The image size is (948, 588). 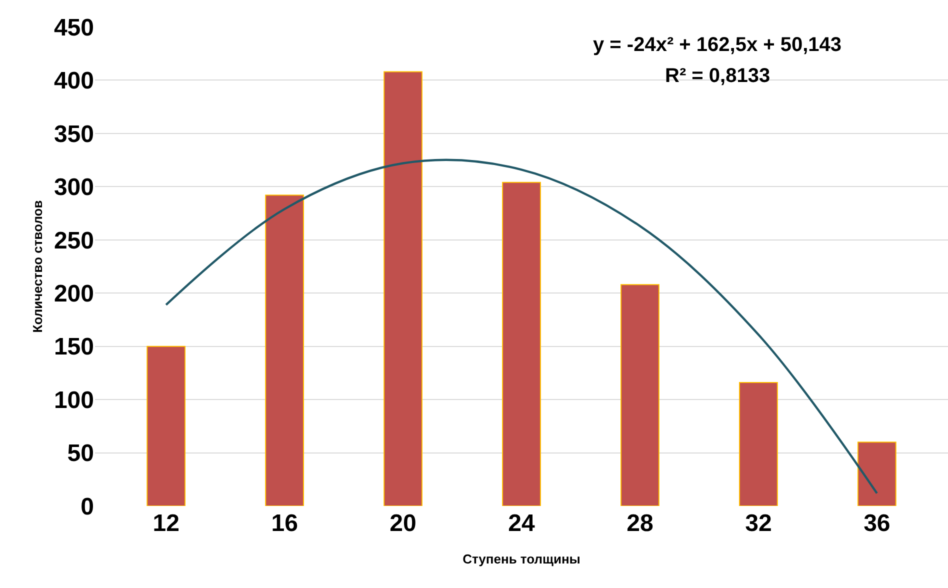 I want to click on annotation: y = -24x² + 162,5x + 50,143, so click(x=717, y=45).